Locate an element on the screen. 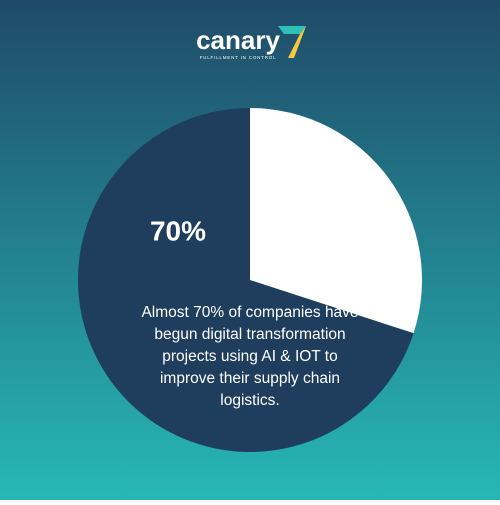  annotation-line: projects using AI & IOT to is located at coordinates (249, 356).